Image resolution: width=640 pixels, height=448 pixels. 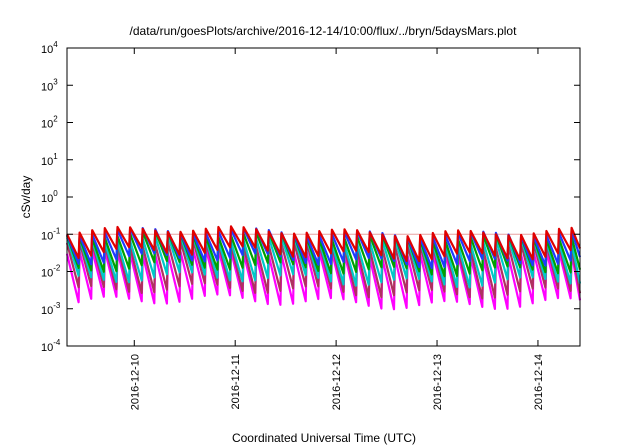 What do you see at coordinates (337, 382) in the screenshot?
I see `x-tick-label: 2016-12-12` at bounding box center [337, 382].